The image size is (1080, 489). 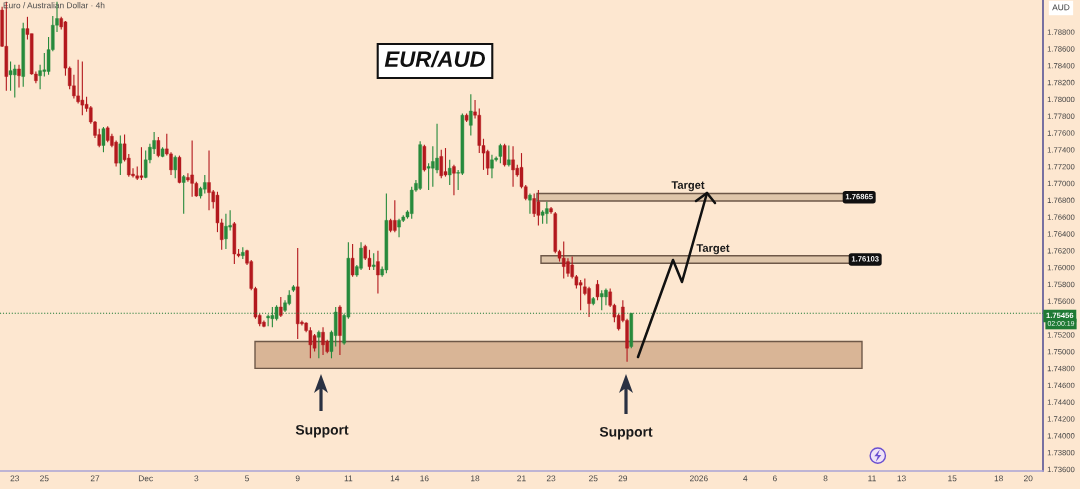 What do you see at coordinates (145, 478) in the screenshot?
I see `x-tick-label: Dec` at bounding box center [145, 478].